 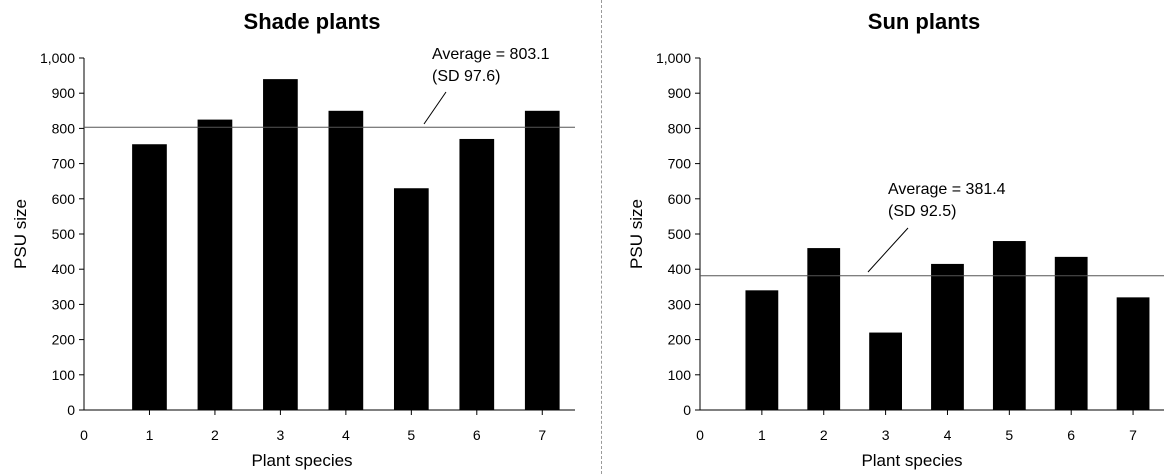 I want to click on average-annotation: Average = 803.1, so click(x=491, y=54).